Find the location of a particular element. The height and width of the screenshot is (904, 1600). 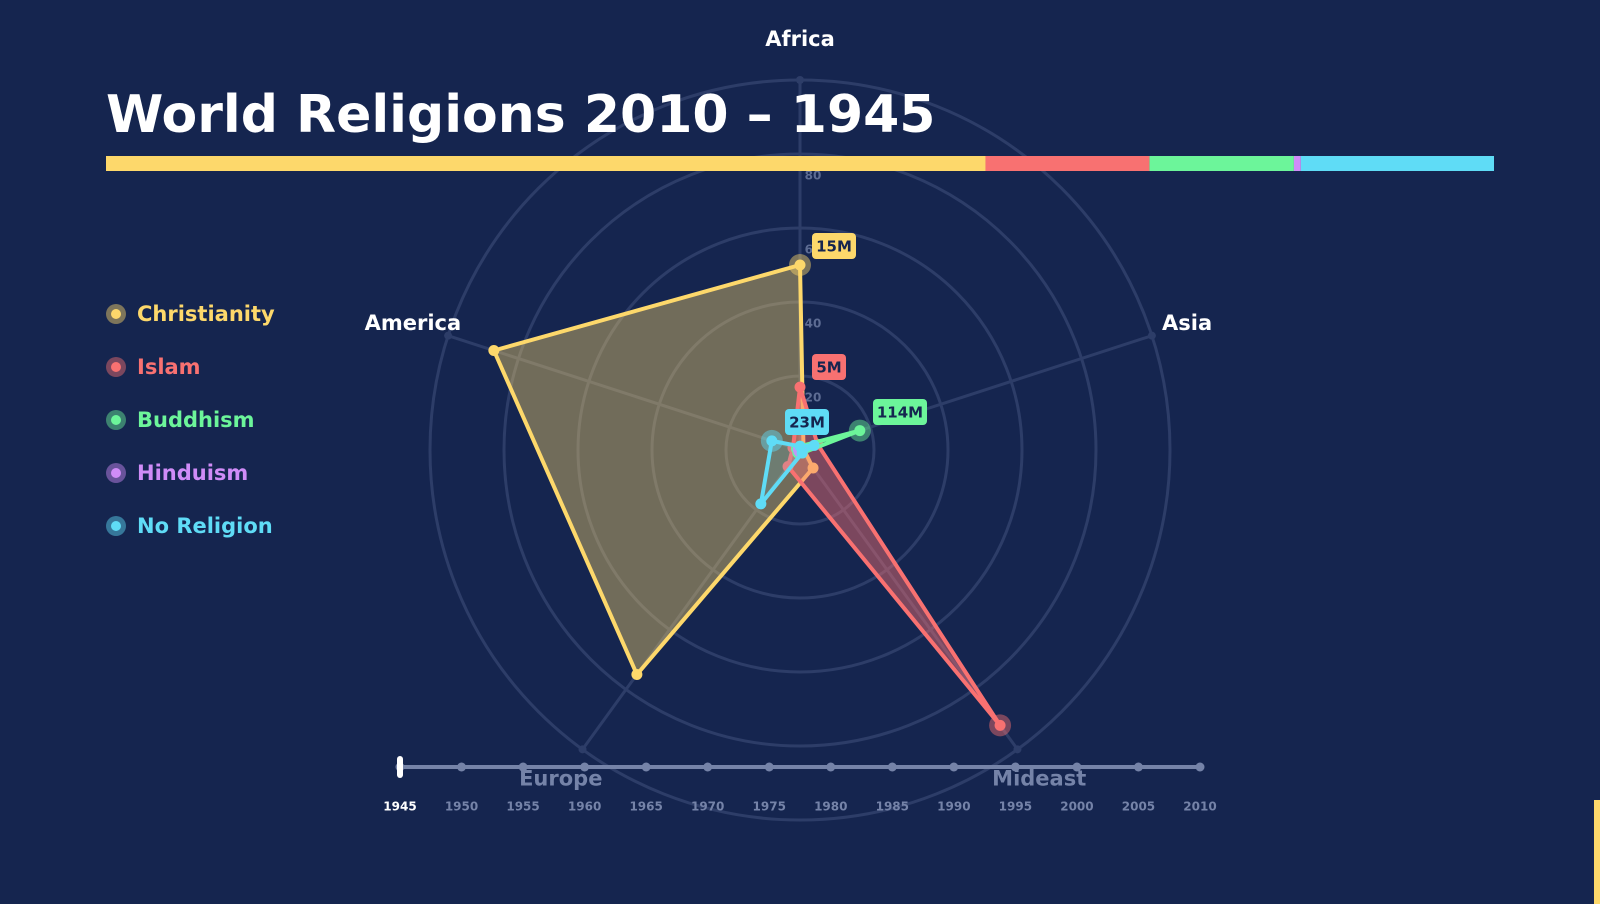

r-tick-label: 80 is located at coordinates (813, 176).